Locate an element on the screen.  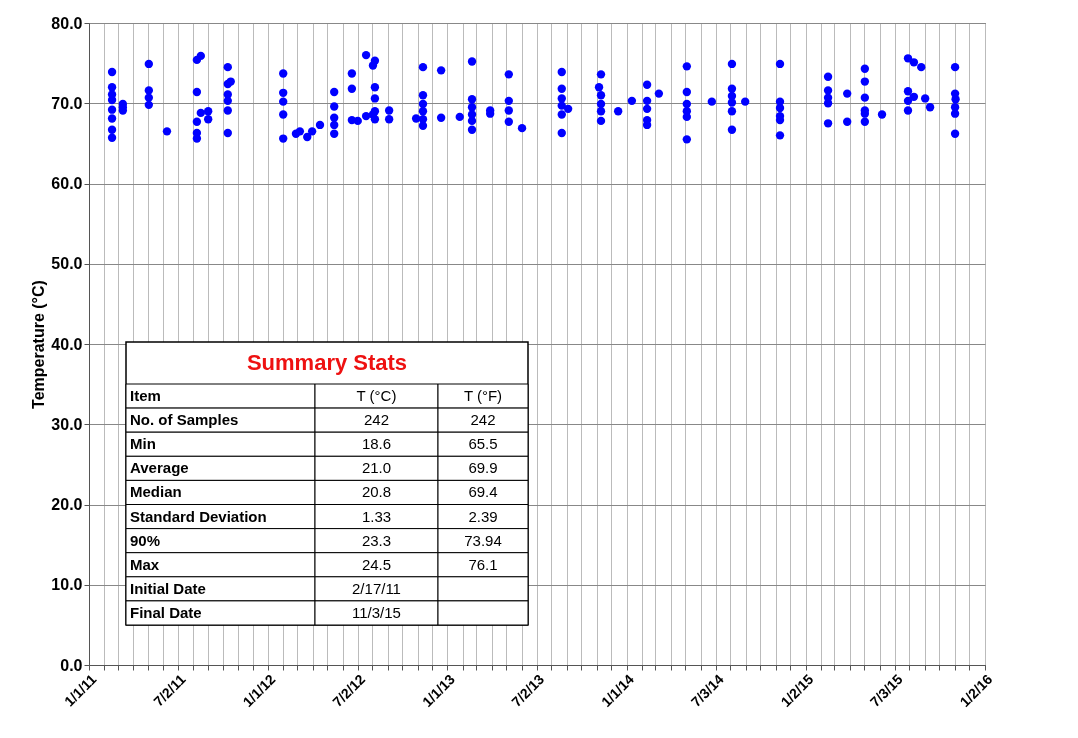
annotation: No. of Samples is located at coordinates (184, 420).